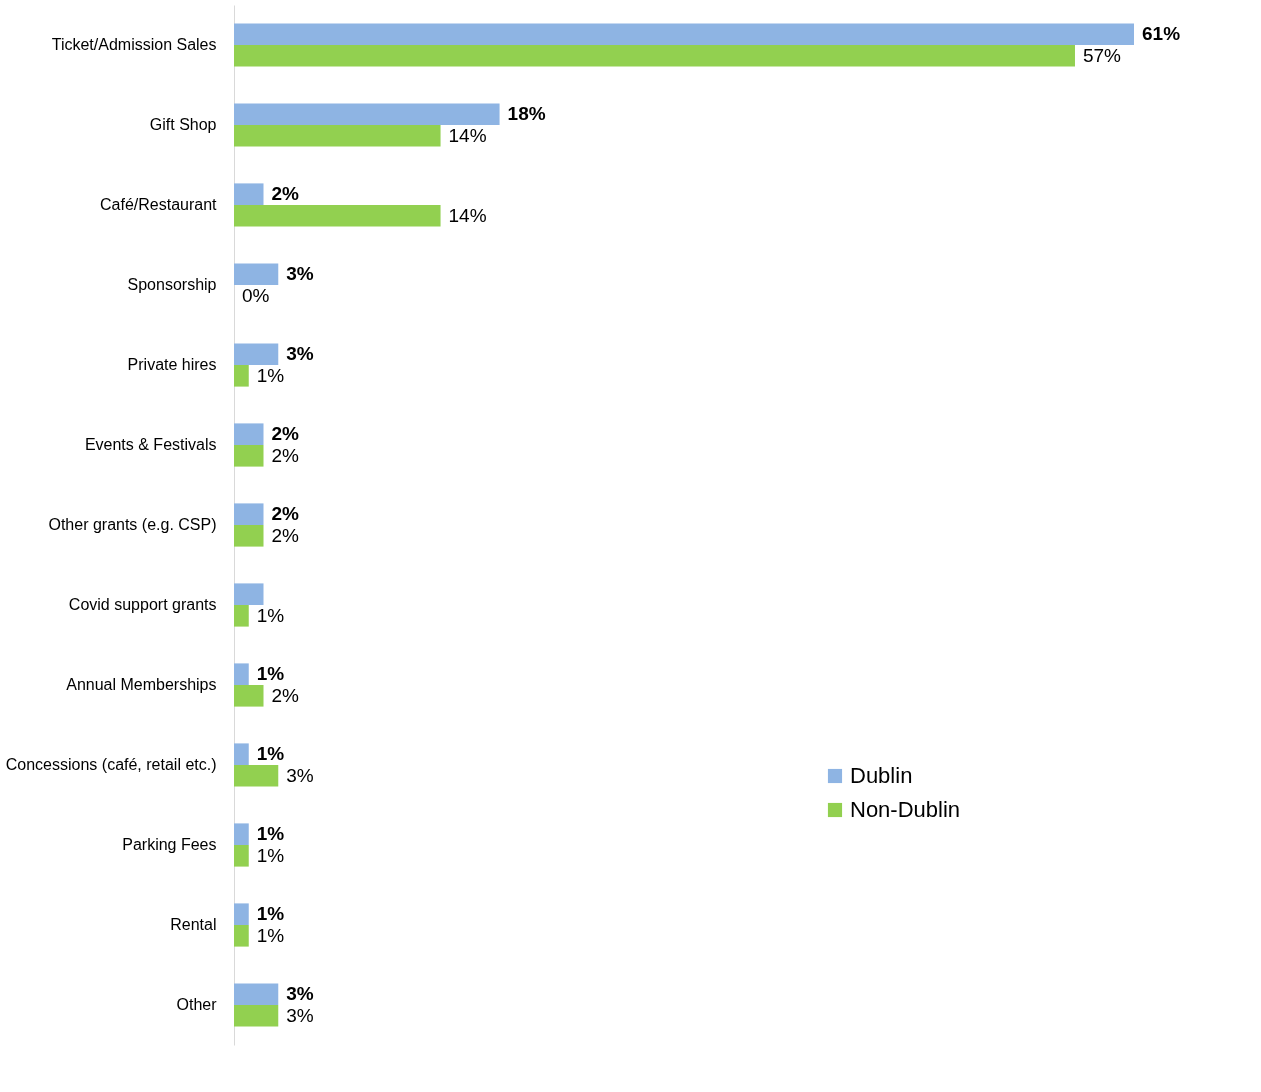 This screenshot has height=1092, width=1261. What do you see at coordinates (169, 844) in the screenshot?
I see `y-tick-label: Parking Fees` at bounding box center [169, 844].